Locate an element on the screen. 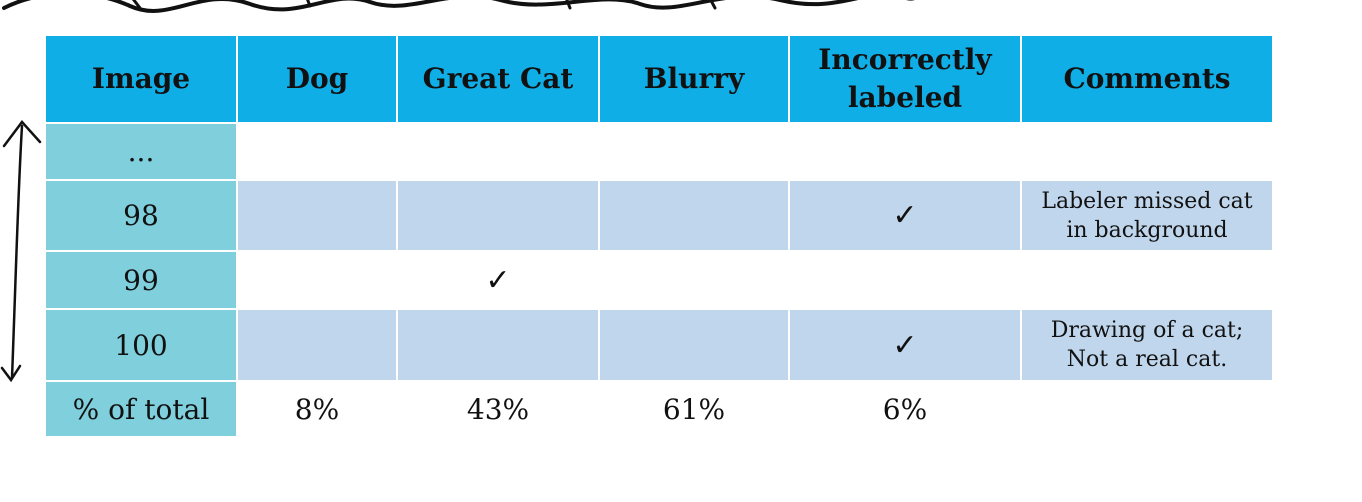  table-row: 98 ✓ Labeler missed cat in background is located at coordinates (659, 215).